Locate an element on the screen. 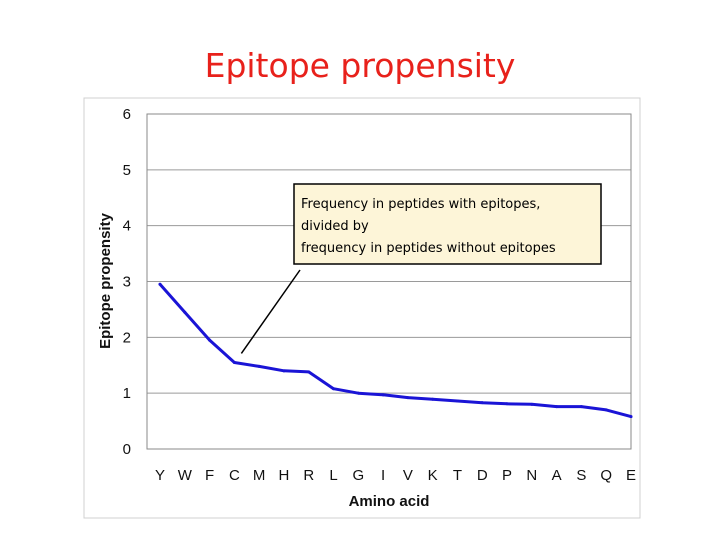 Image resolution: width=720 pixels, height=540 pixels. callout-pointer-line is located at coordinates (270, 311).